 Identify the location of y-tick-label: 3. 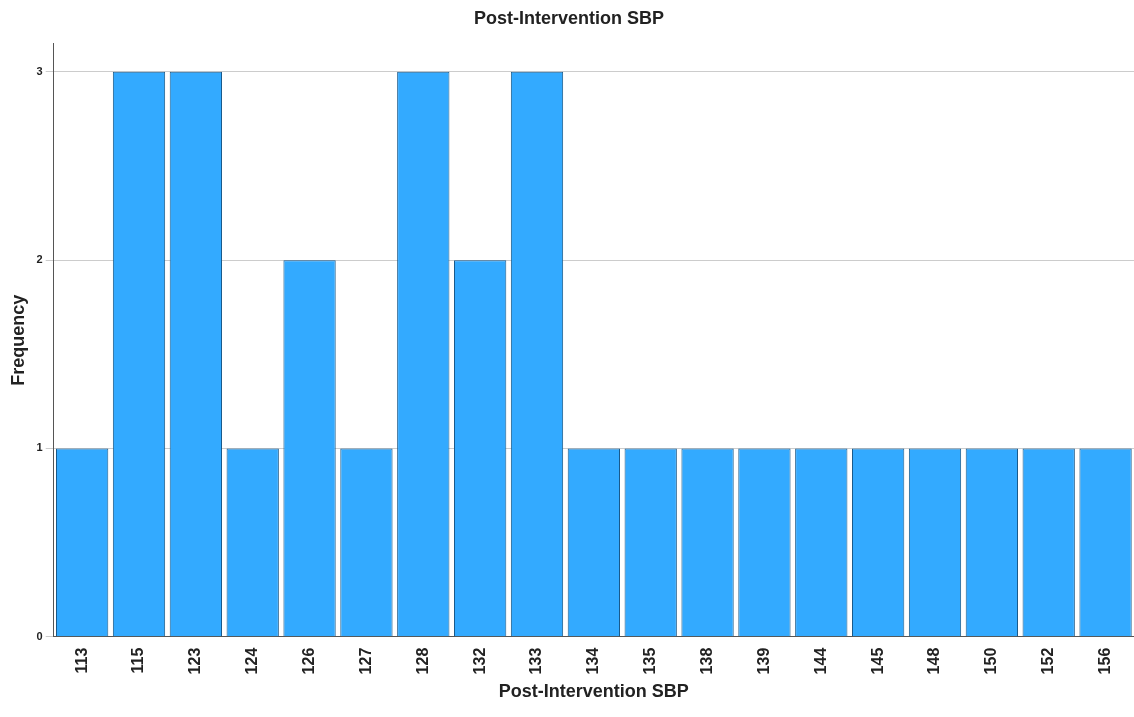
(39, 70).